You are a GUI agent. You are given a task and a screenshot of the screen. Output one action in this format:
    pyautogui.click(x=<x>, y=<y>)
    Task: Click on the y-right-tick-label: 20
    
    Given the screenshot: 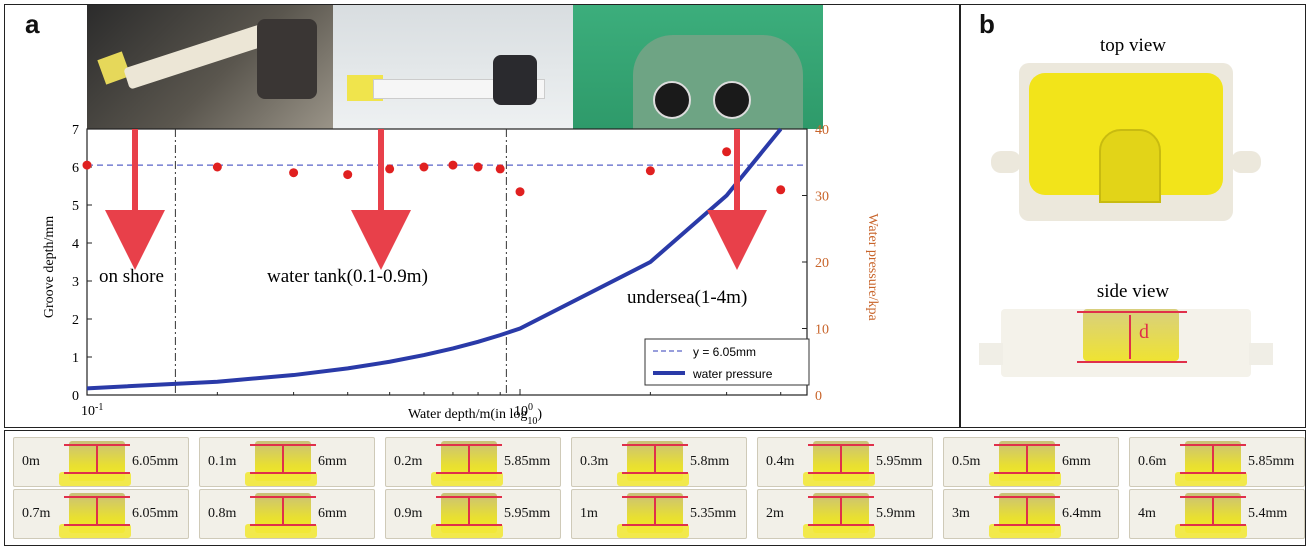 What is the action you would take?
    pyautogui.click(x=822, y=263)
    